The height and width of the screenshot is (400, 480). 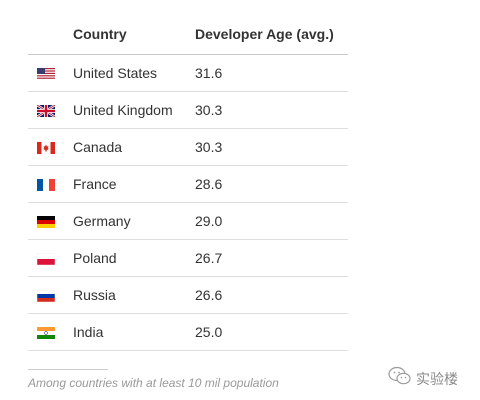 What do you see at coordinates (88, 332) in the screenshot?
I see `country-name: India` at bounding box center [88, 332].